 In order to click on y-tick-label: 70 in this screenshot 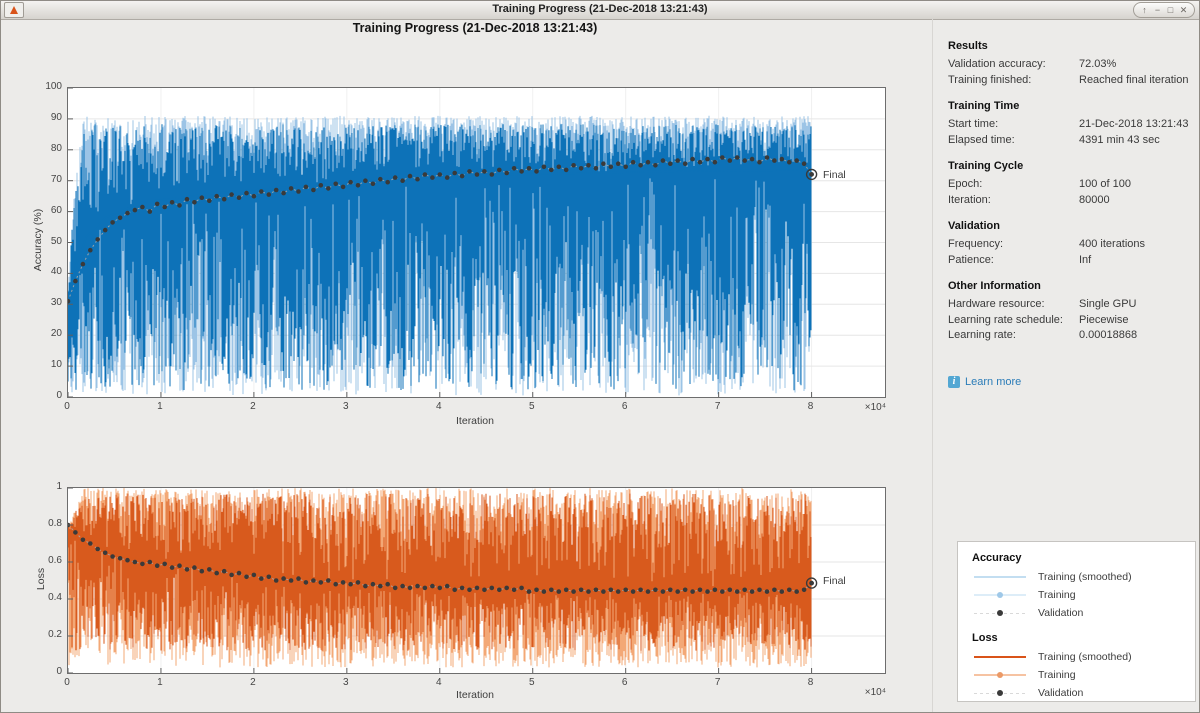, I will do `click(56, 179)`.